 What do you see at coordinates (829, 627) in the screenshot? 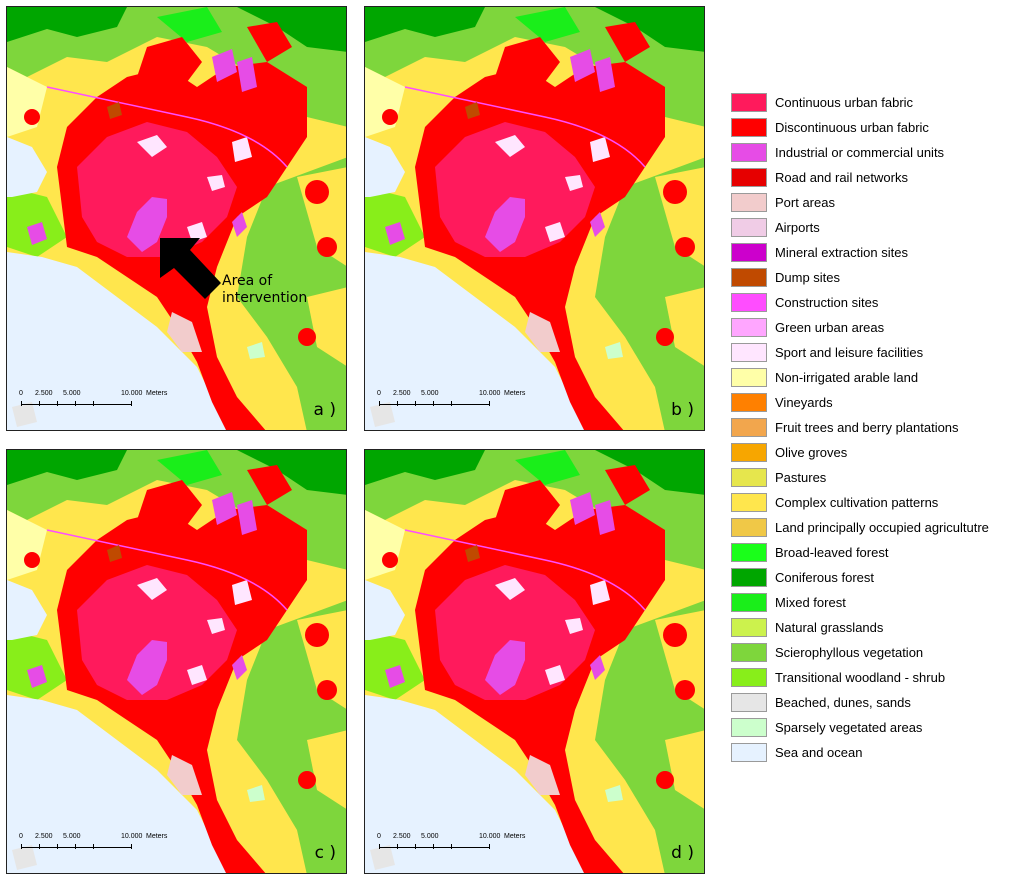
I see `legend-label: Natural grasslands` at bounding box center [829, 627].